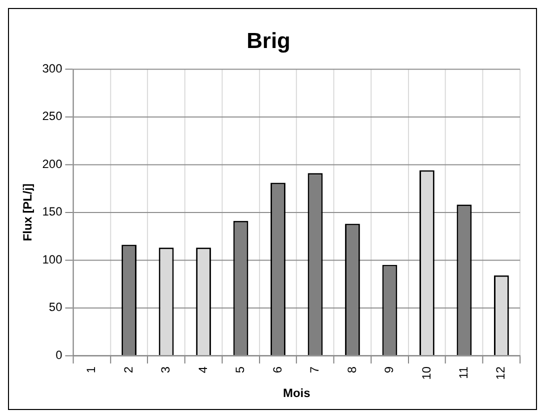  Describe the element at coordinates (240, 370) in the screenshot. I see `x-tick-label: 5` at that location.